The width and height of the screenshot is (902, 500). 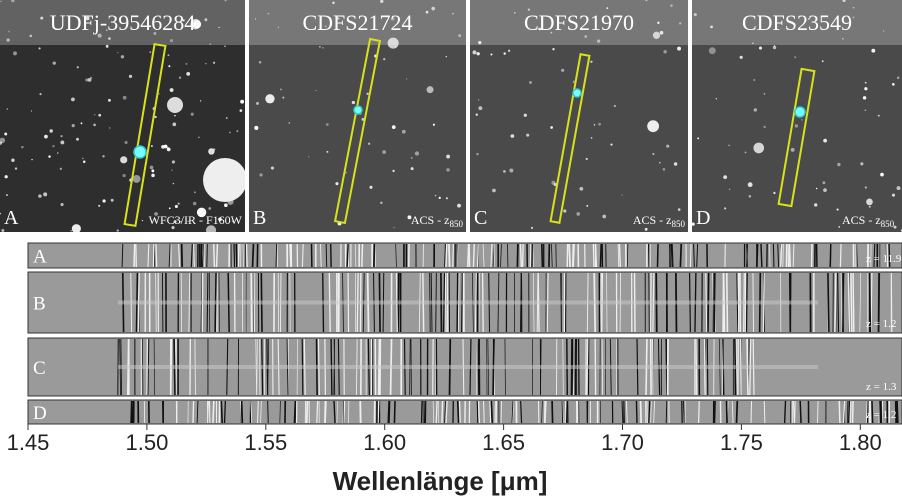 I want to click on spectrum: Bz = 1.2, so click(x=464, y=302).